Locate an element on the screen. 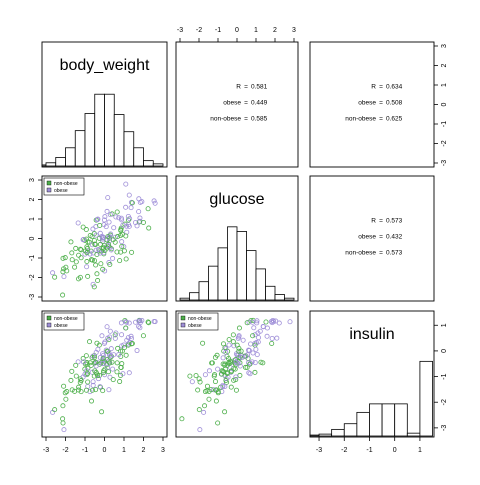 The image size is (480, 485). corr-value: 0.573 is located at coordinates (394, 221).